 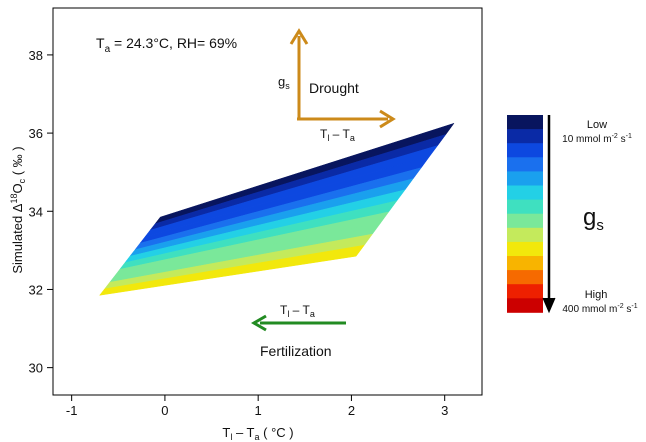 What do you see at coordinates (444, 410) in the screenshot?
I see `x-tick-label: 3` at bounding box center [444, 410].